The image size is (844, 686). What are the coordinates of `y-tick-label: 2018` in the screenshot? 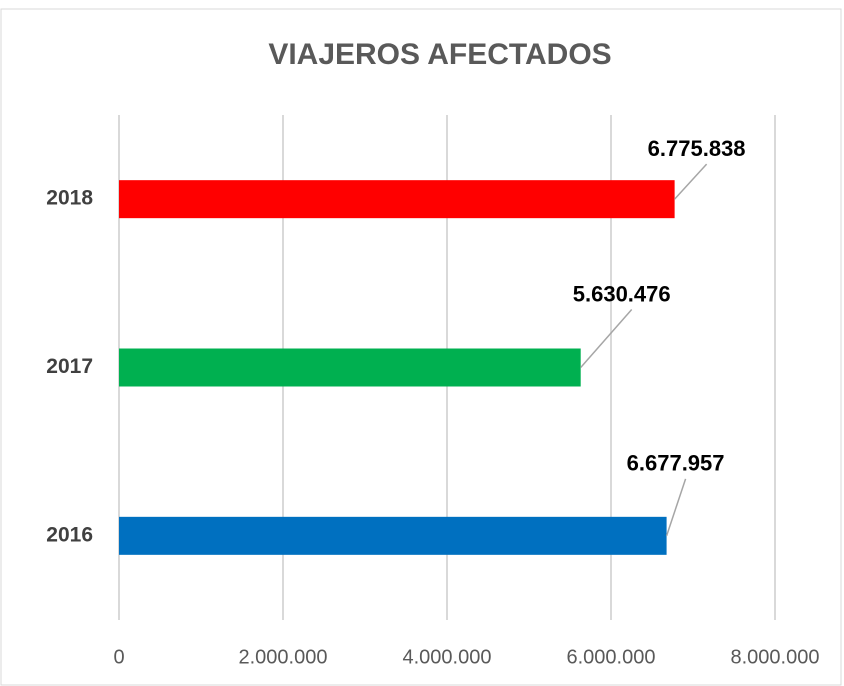 It's located at (69, 198).